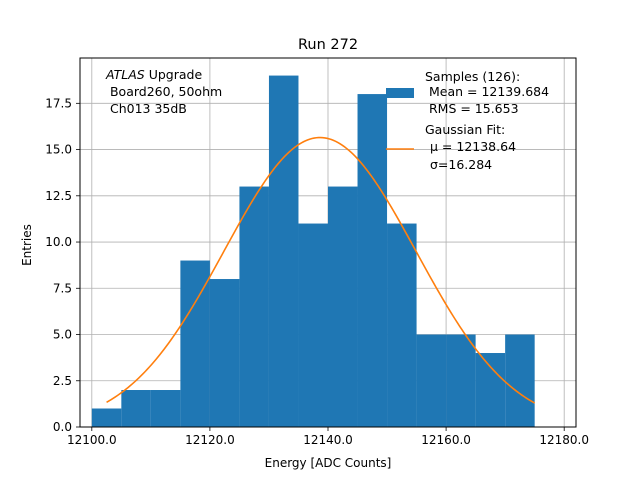 The width and height of the screenshot is (640, 480). I want to click on annotation-board: Board260, 50ohm, so click(164, 91).